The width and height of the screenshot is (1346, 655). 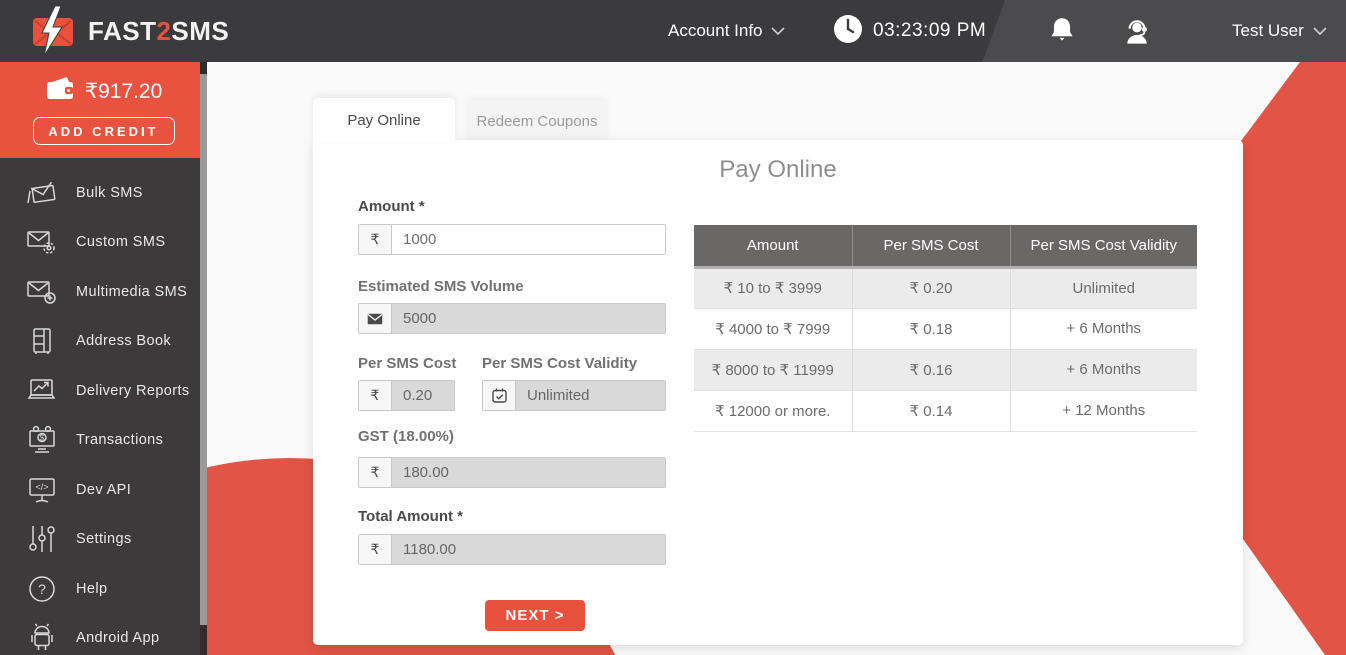 I want to click on estimated-volume-group, so click(x=512, y=318).